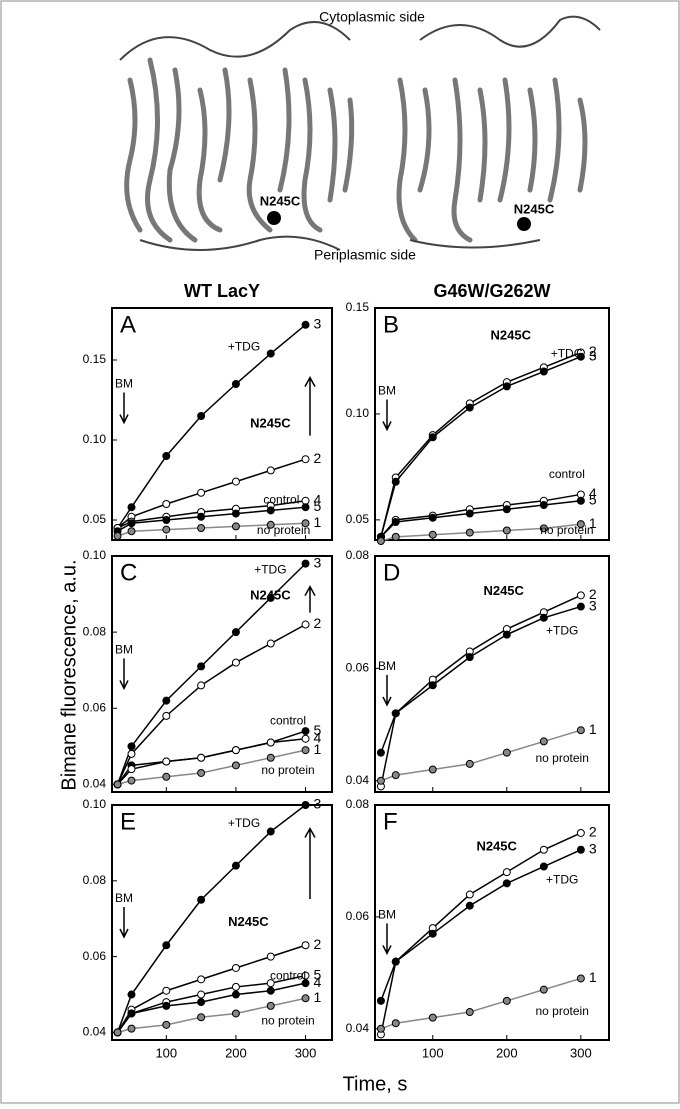  What do you see at coordinates (391, 324) in the screenshot?
I see `panel-label: B` at bounding box center [391, 324].